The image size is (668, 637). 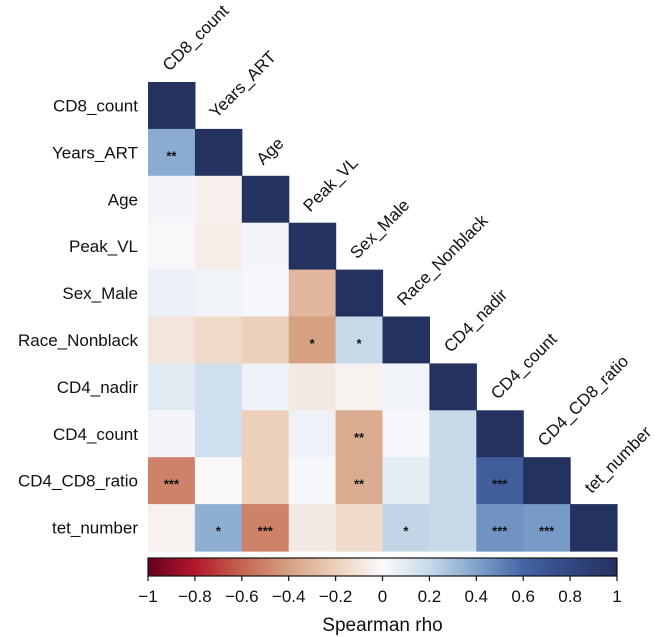 I want to click on heatmap-cell-CD4_count-Peak_VL, so click(x=312, y=434).